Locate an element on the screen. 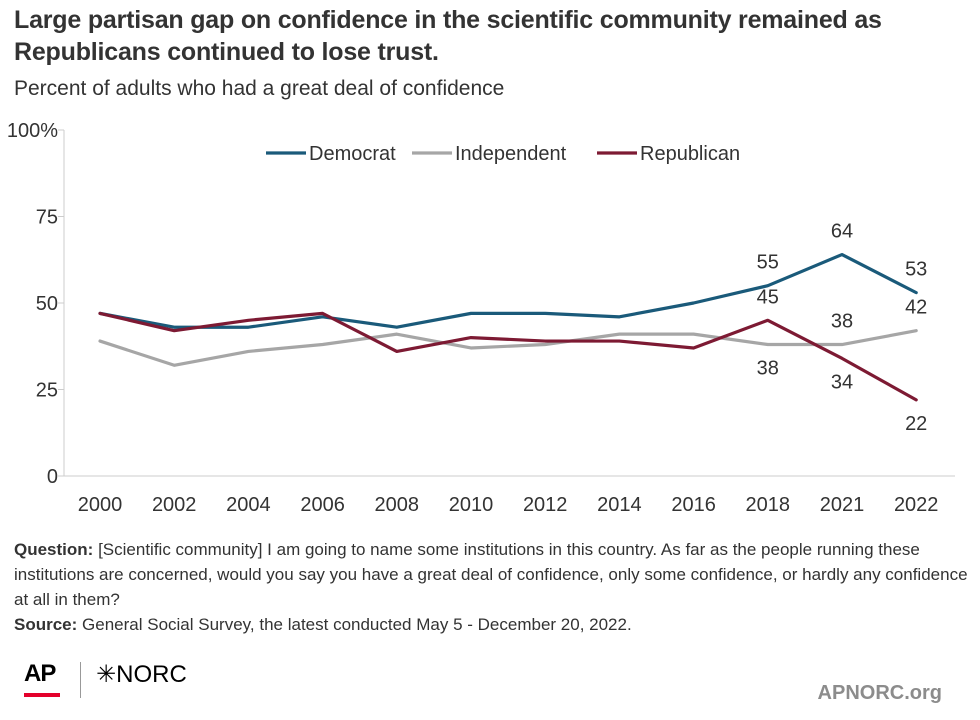 The image size is (980, 720). data-label: 45 is located at coordinates (768, 297).